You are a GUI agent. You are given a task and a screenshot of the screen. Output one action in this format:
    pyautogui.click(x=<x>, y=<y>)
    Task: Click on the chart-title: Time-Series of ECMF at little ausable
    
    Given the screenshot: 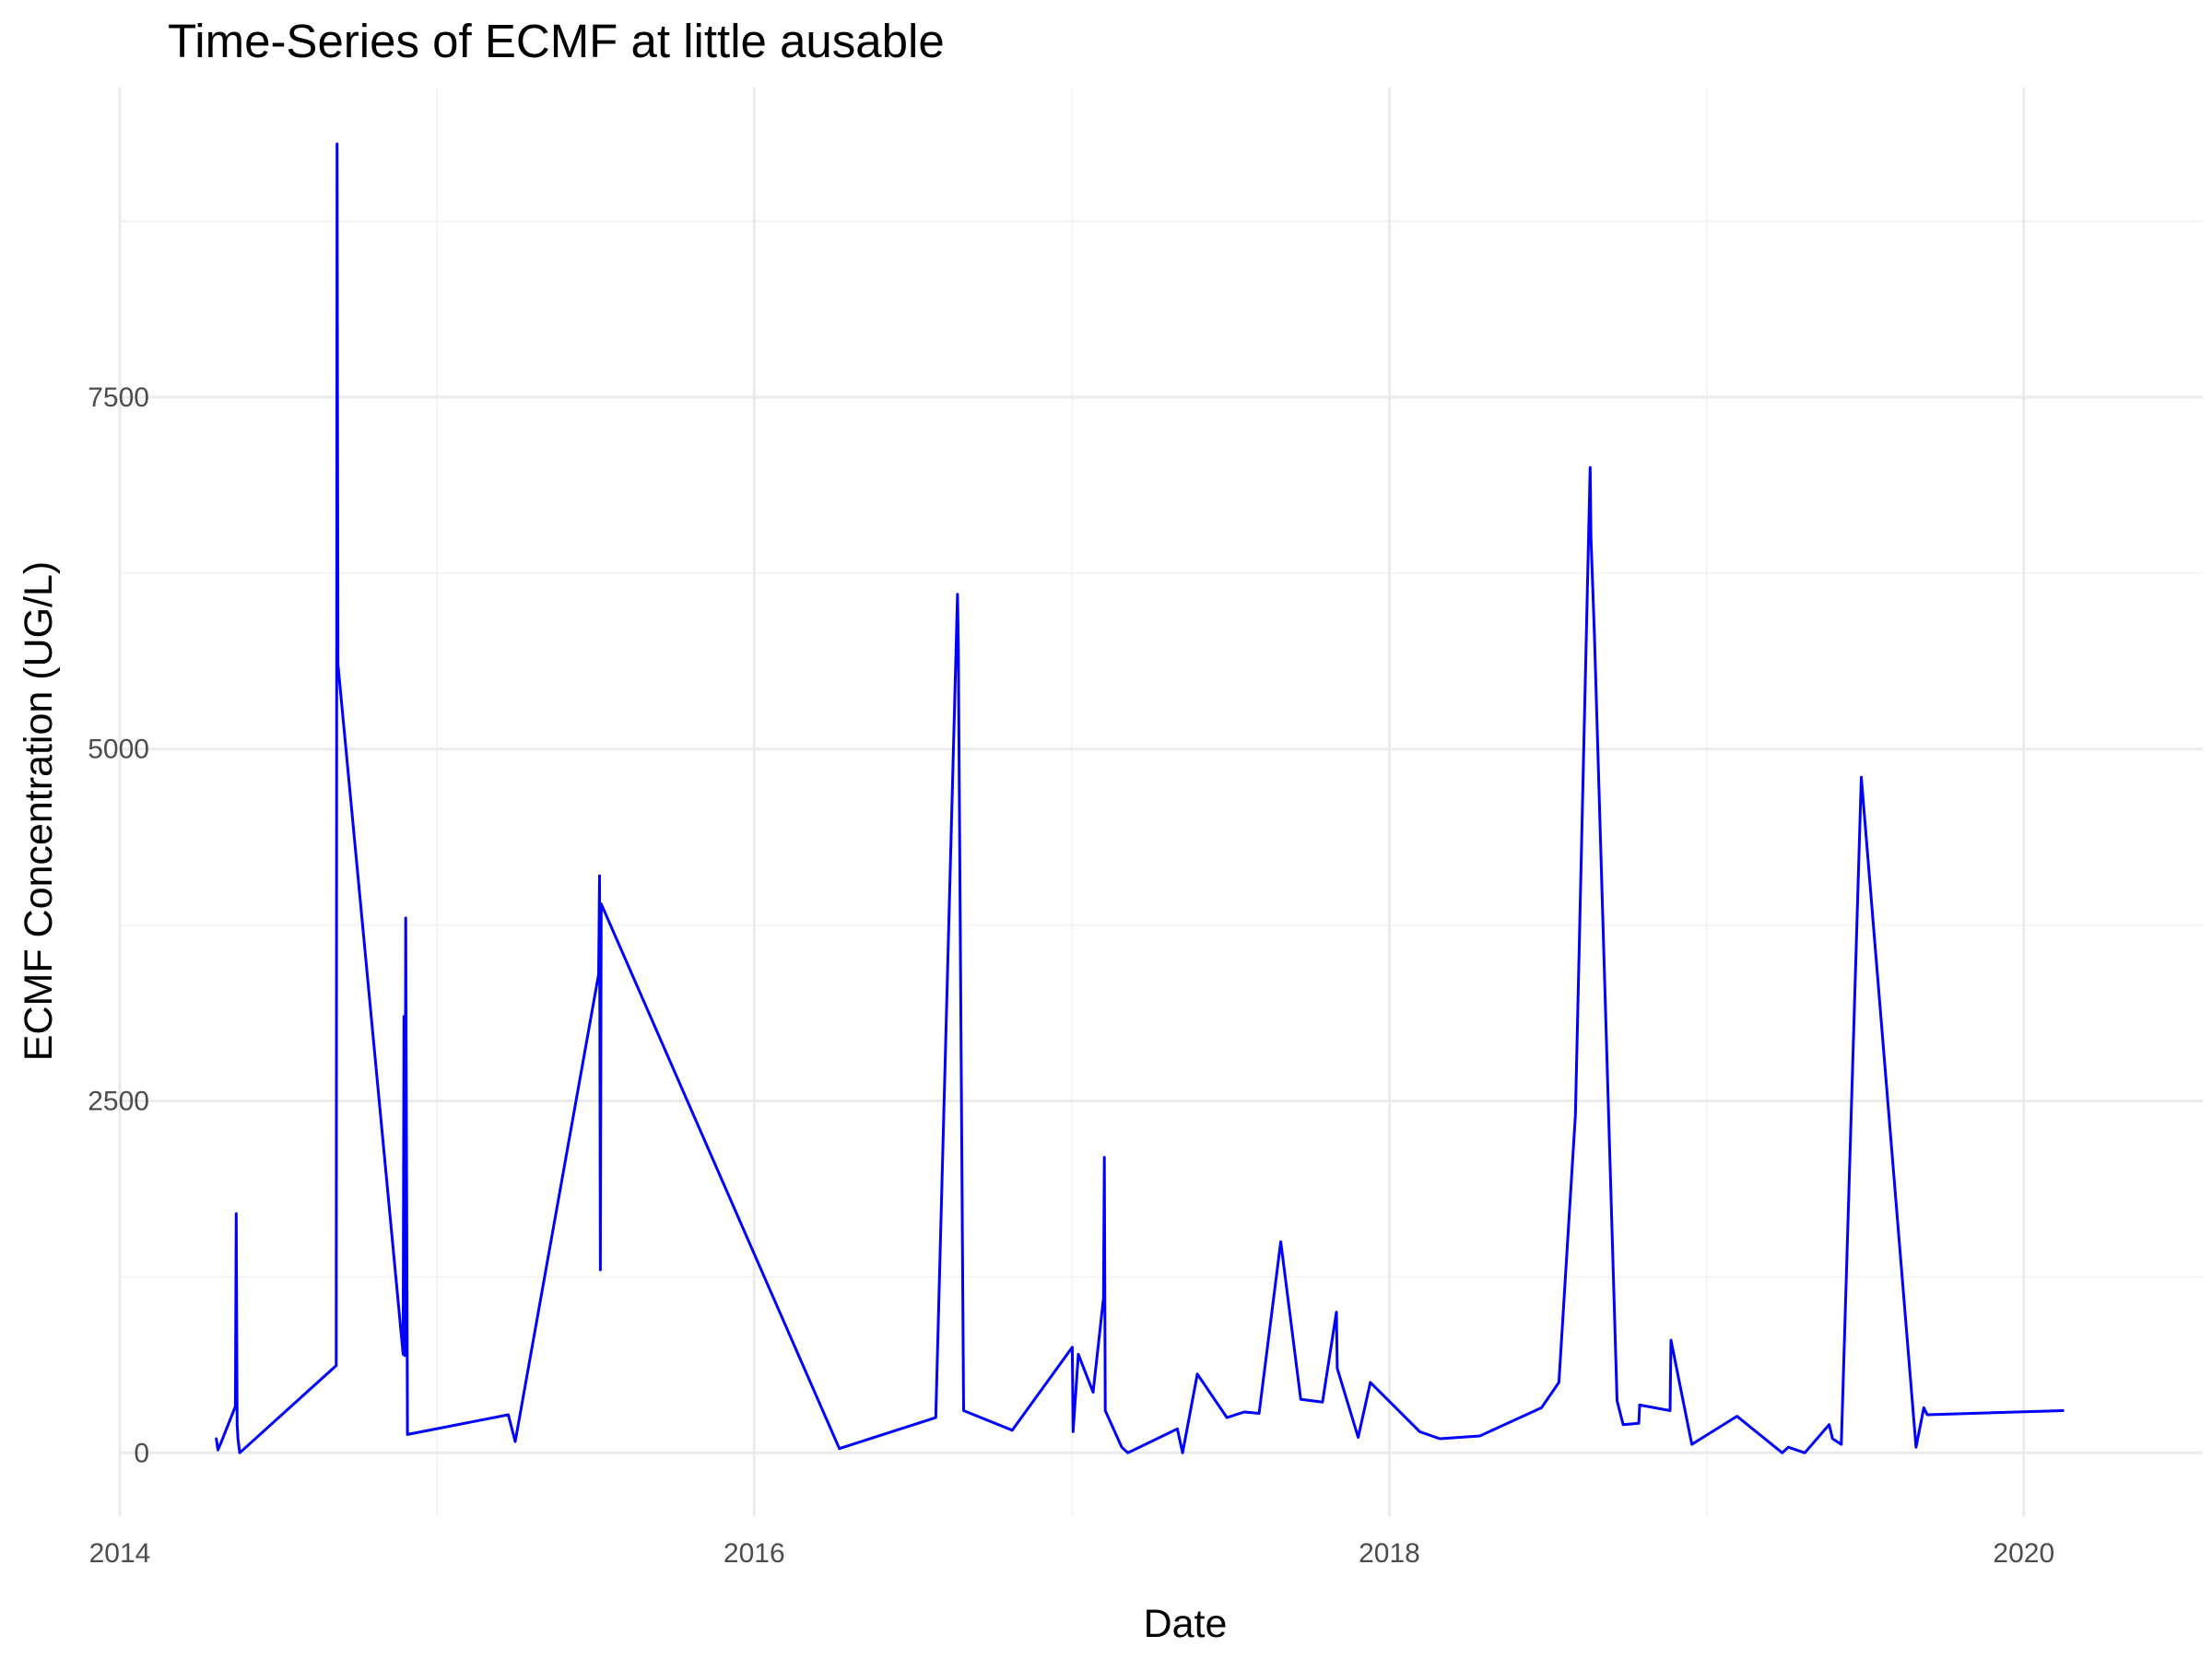 What is the action you would take?
    pyautogui.click(x=556, y=41)
    